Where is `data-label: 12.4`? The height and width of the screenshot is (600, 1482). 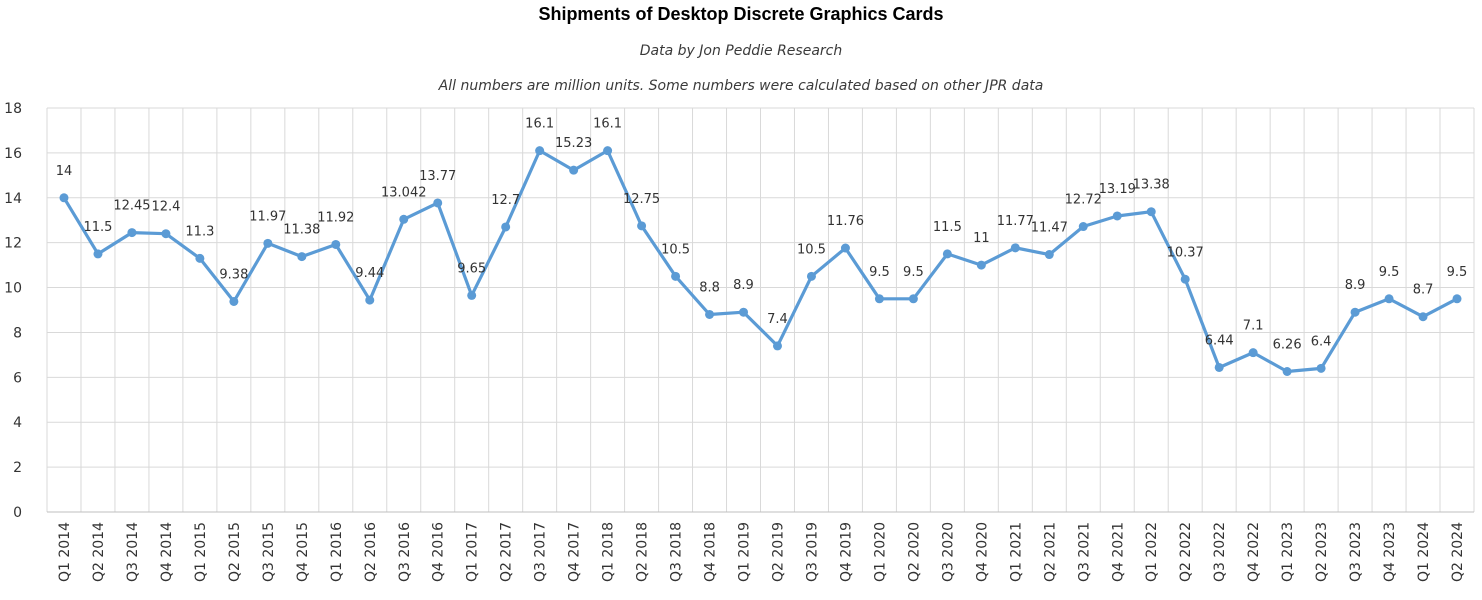
data-label: 12.4 is located at coordinates (165, 207).